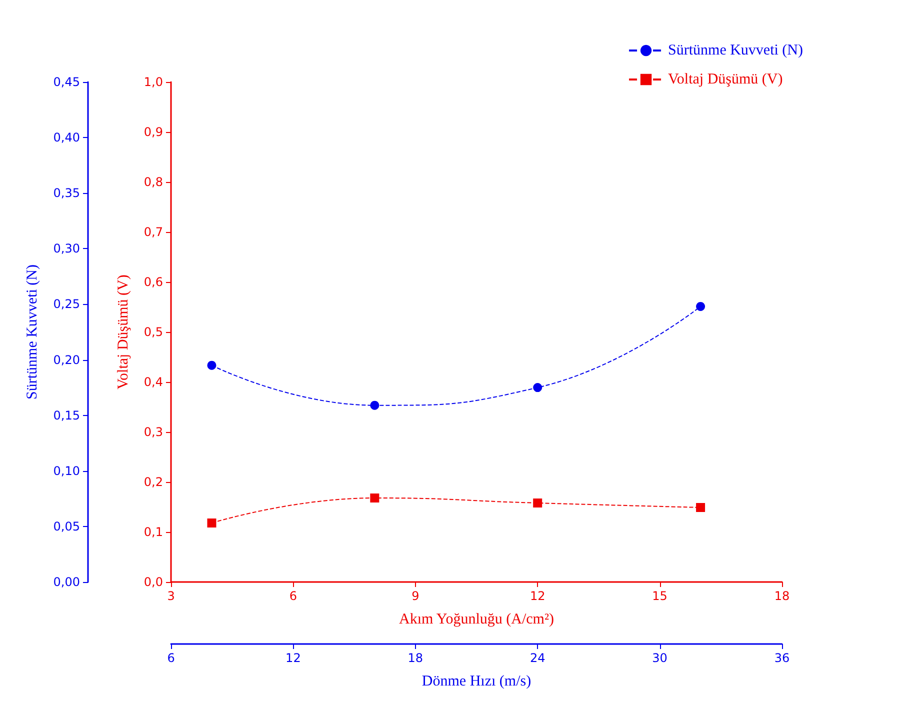 The width and height of the screenshot is (906, 724). What do you see at coordinates (66, 526) in the screenshot?
I see `y-tick-label: 0,05` at bounding box center [66, 526].